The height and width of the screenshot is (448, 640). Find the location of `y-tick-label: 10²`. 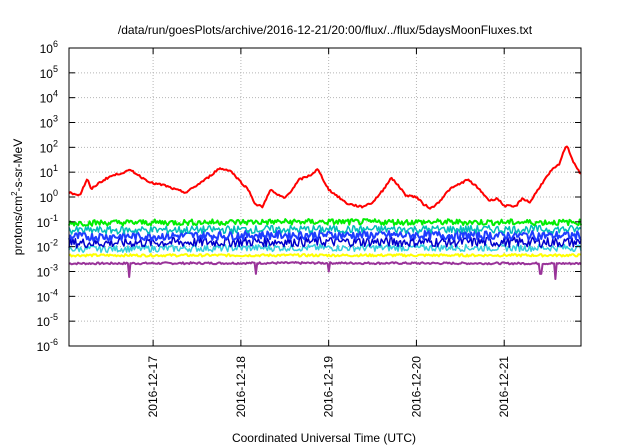

y-tick-label: 10² is located at coordinates (49, 146).